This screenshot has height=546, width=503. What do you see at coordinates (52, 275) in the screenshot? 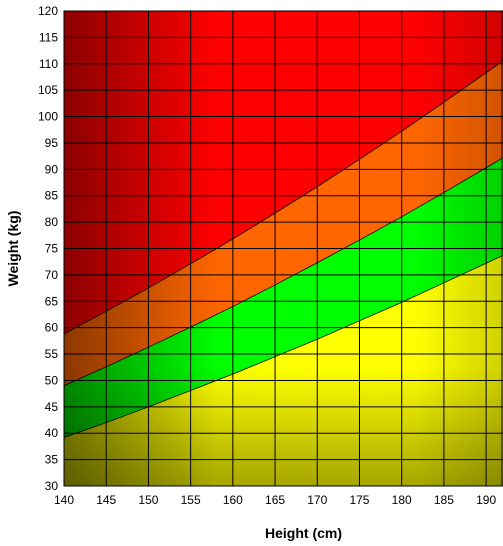
I see `y-tick-label: 70` at bounding box center [52, 275].